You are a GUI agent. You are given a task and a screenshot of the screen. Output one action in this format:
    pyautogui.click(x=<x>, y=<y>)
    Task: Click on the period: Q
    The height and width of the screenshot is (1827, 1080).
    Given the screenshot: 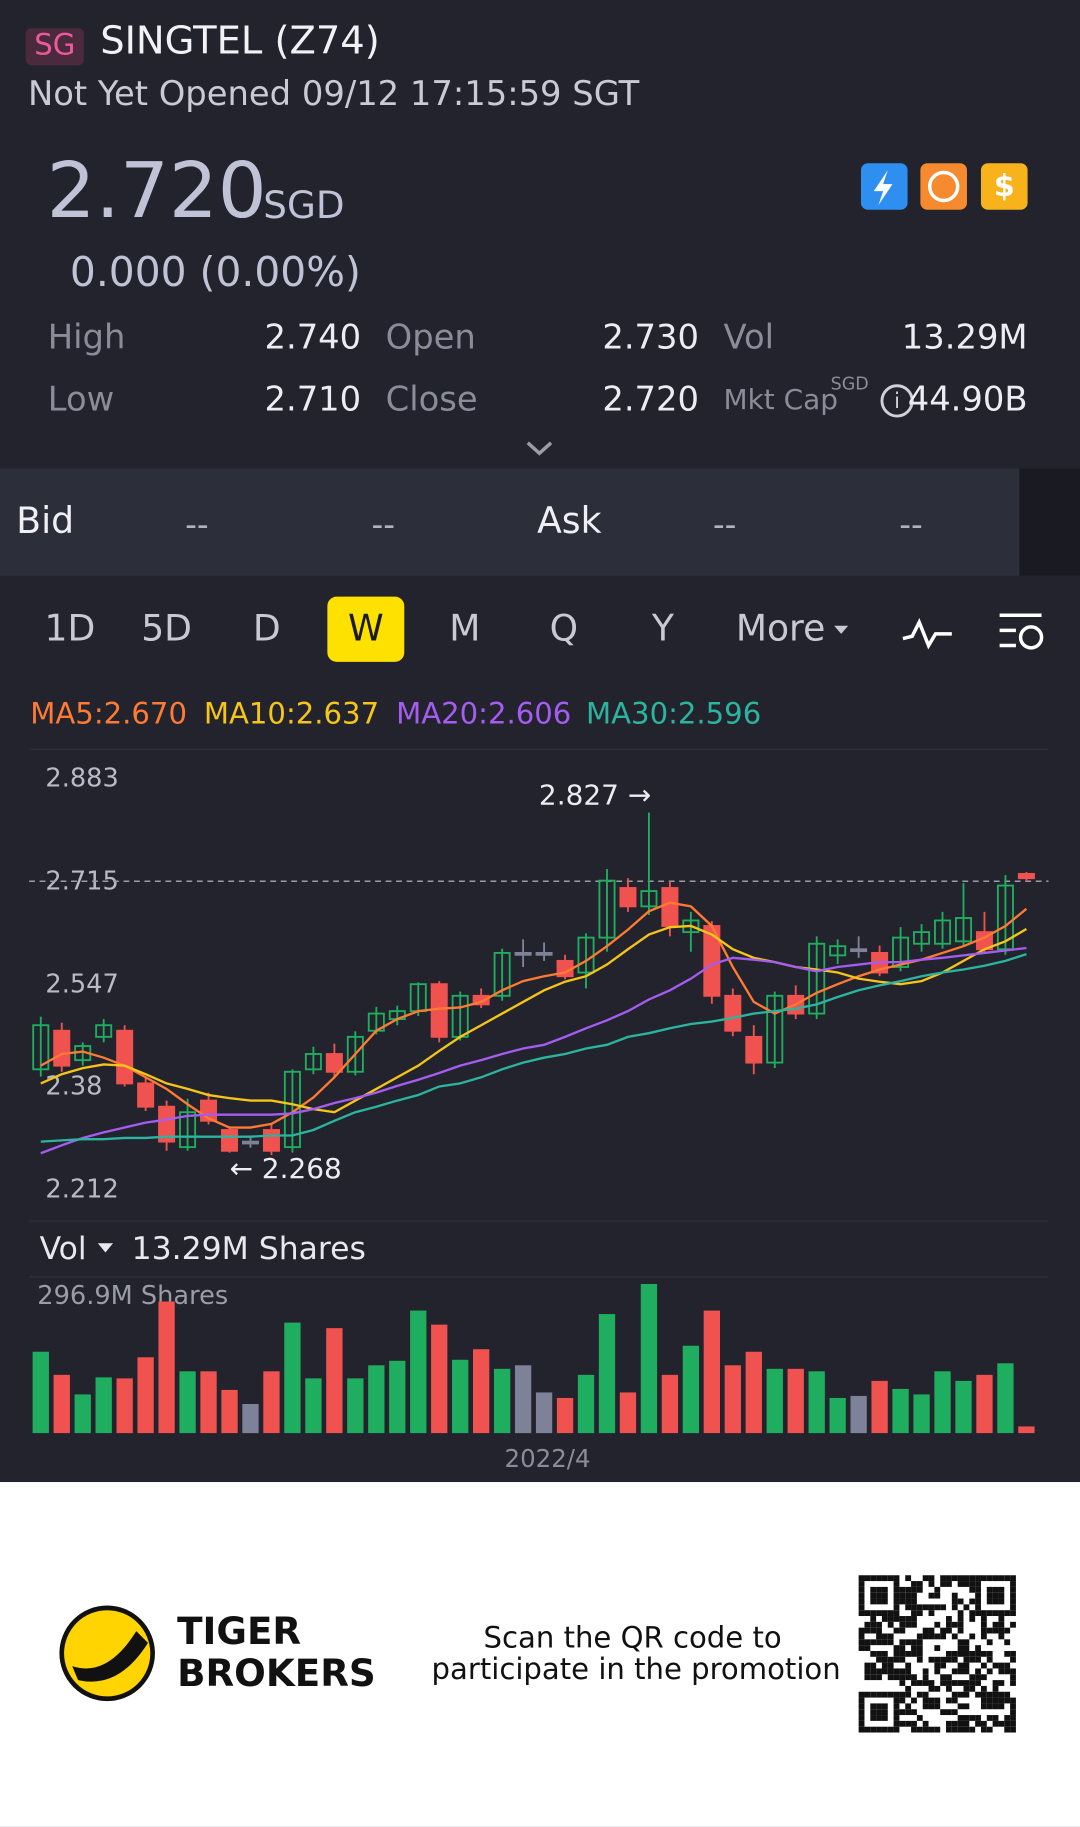 What is the action you would take?
    pyautogui.click(x=564, y=627)
    